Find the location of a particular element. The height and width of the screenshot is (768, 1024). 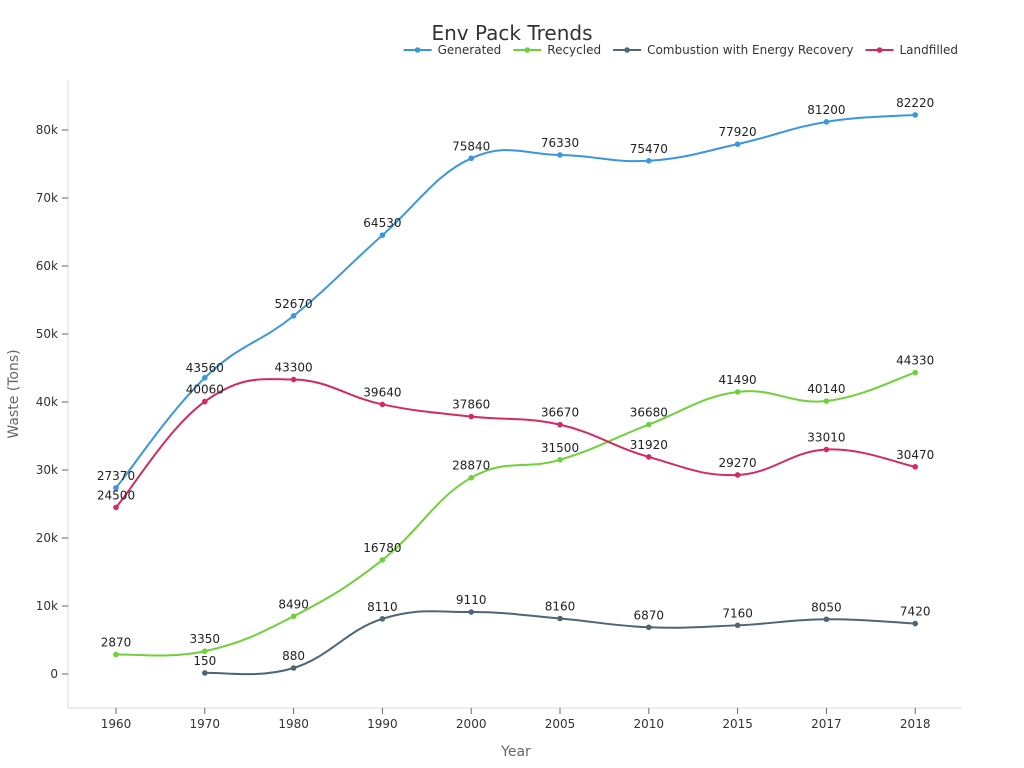

data-label-recycled: 36680 is located at coordinates (649, 413).